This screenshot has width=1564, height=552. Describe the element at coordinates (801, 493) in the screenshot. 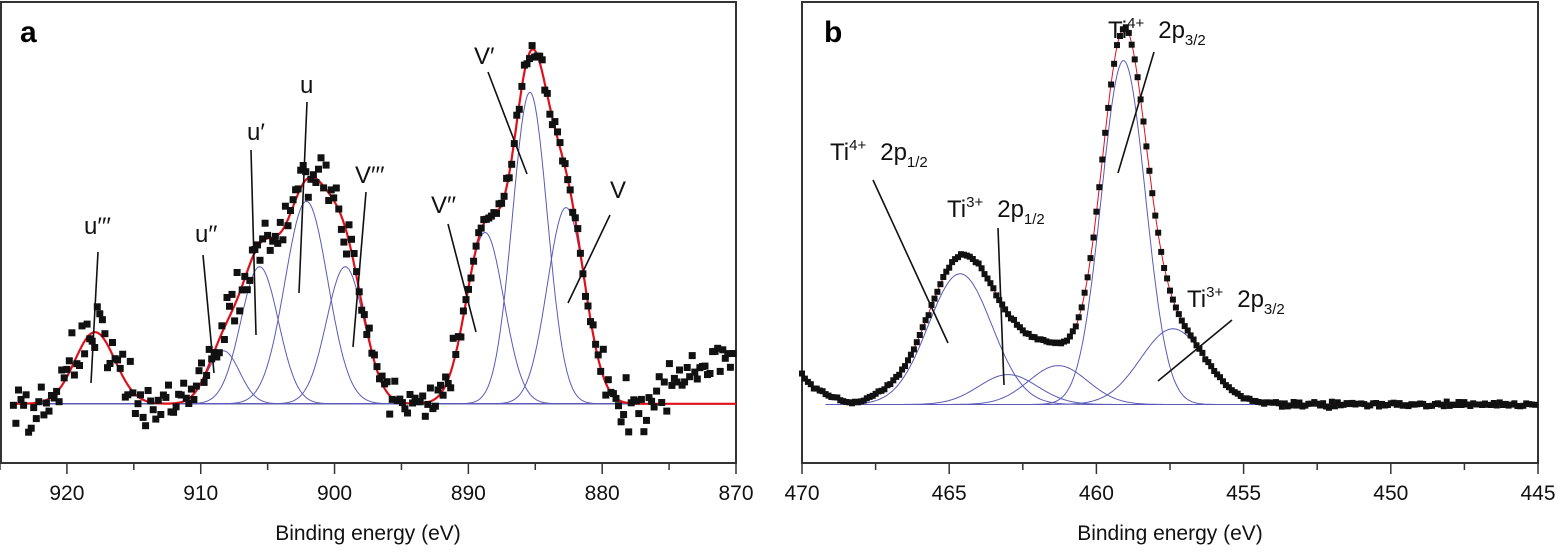

I see `tick-label: 470` at that location.